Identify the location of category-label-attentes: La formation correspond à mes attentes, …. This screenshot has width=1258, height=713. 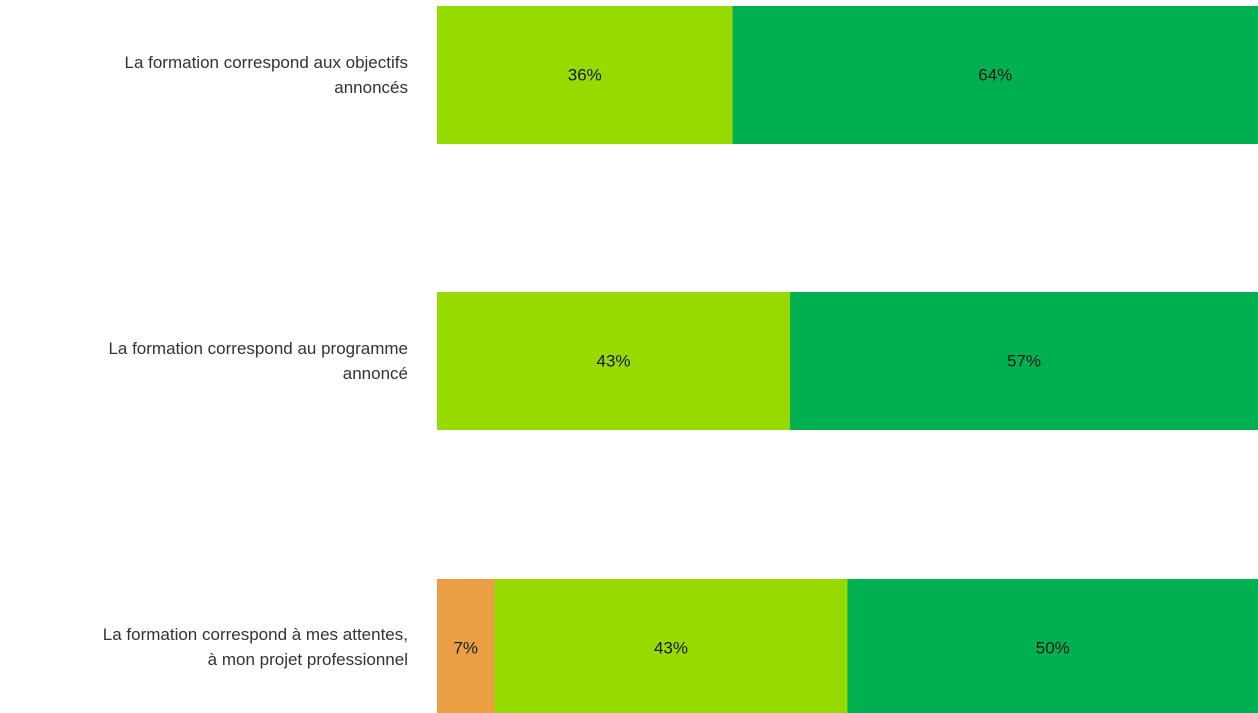
(204, 647).